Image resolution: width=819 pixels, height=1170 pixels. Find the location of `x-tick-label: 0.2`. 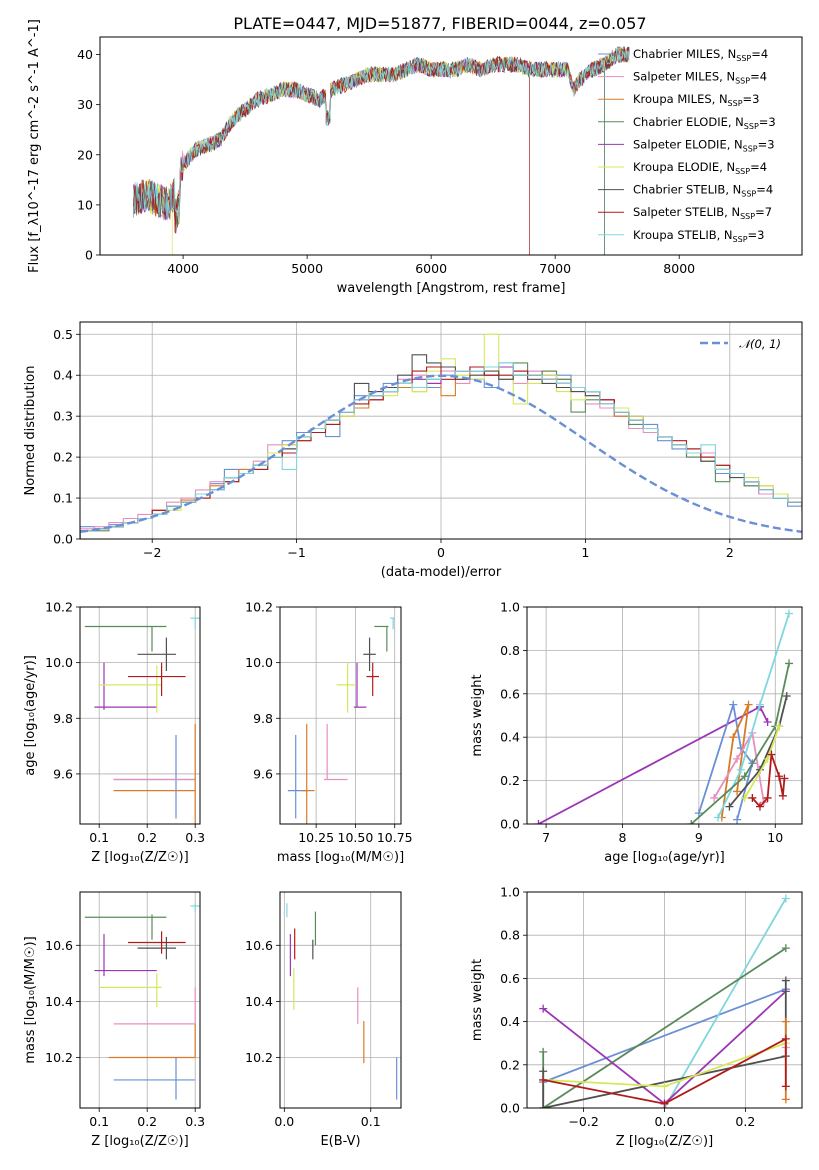

x-tick-label: 0.2 is located at coordinates (147, 837).